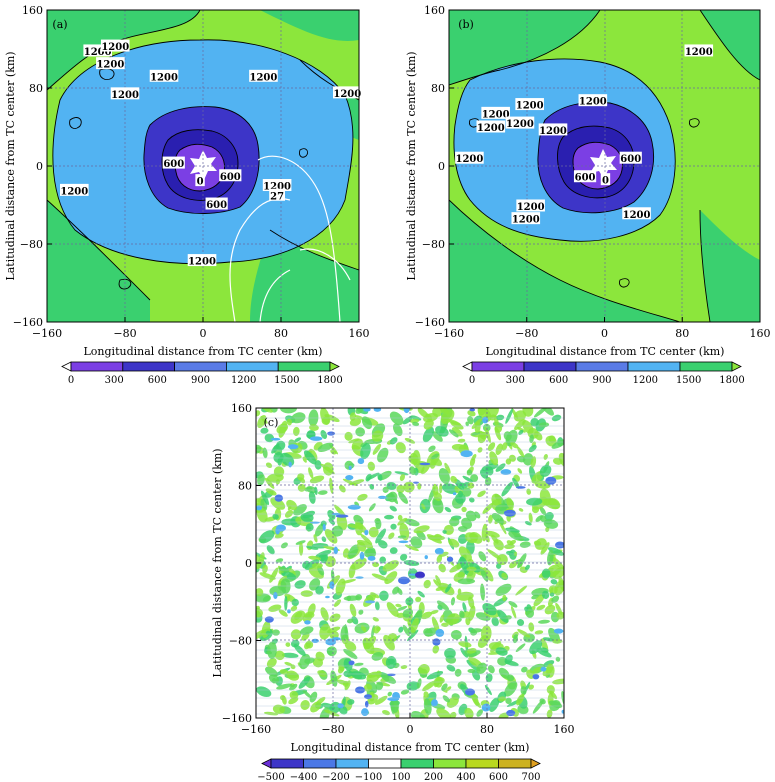  Describe the element at coordinates (420, 575) in the screenshot. I see `speckle-strong-negative` at that location.